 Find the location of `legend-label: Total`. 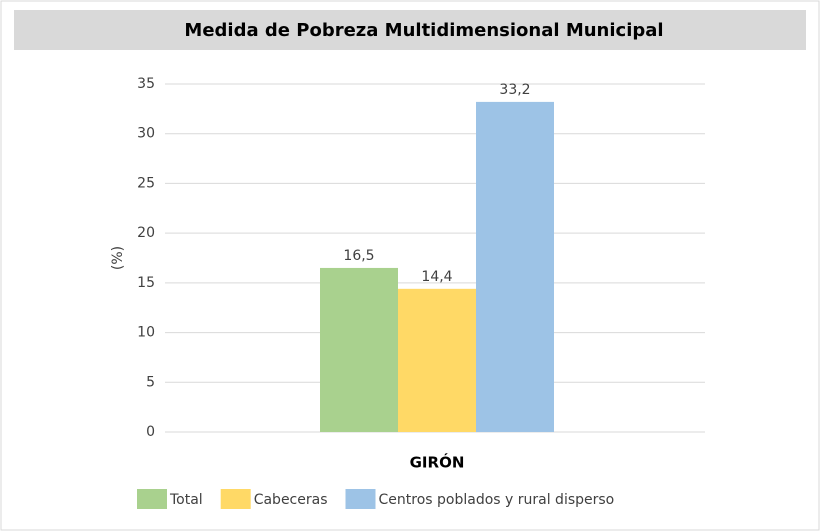

legend-label: Total is located at coordinates (186, 500).